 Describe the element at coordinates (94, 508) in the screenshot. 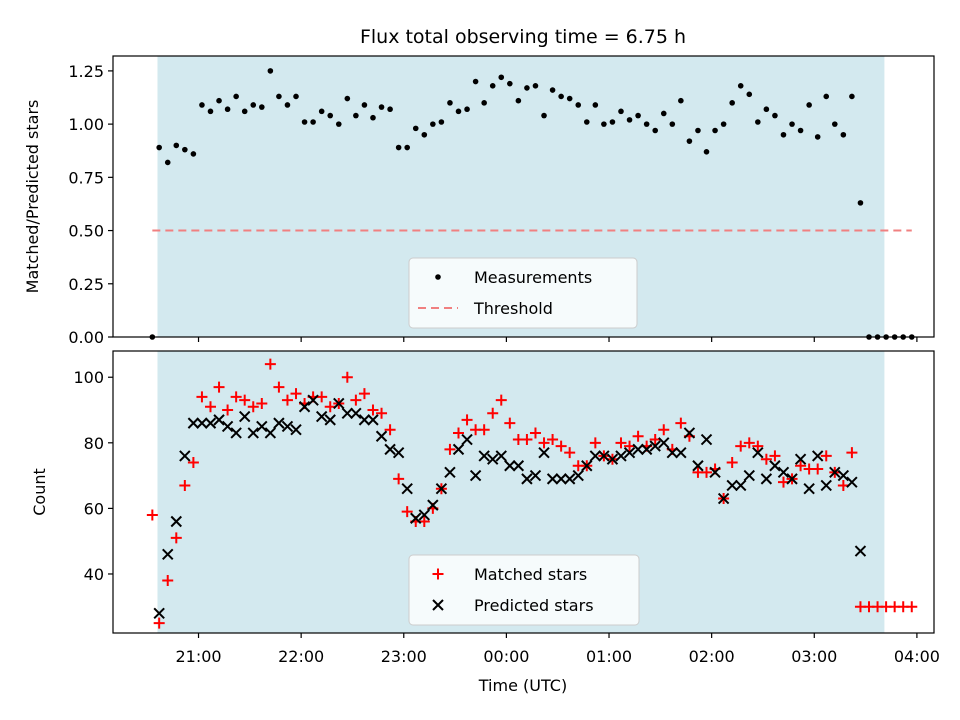

I see `y-tick-label: 60` at that location.